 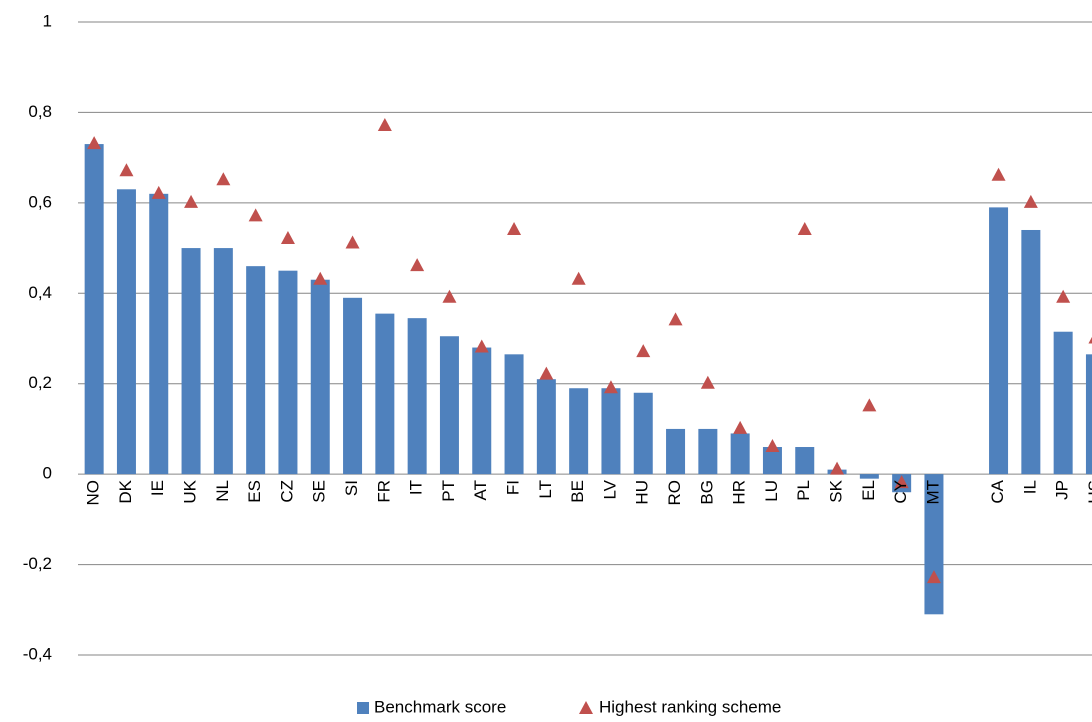 I want to click on x-tick-label: PL, so click(x=803, y=490).